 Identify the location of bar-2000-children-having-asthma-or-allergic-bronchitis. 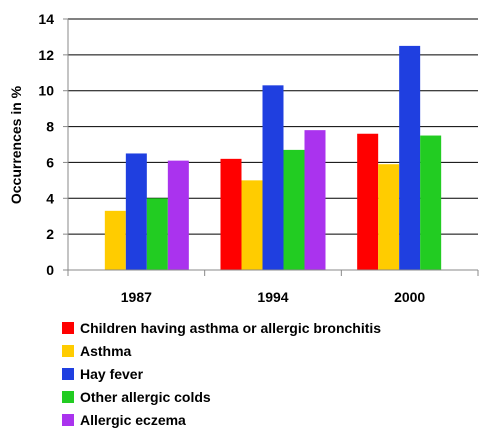
(368, 201).